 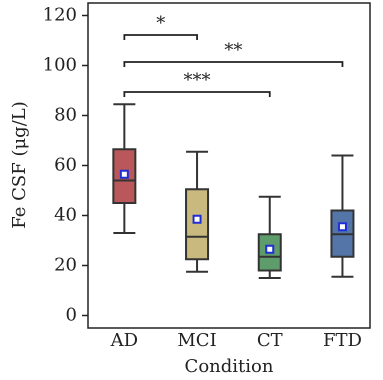 I want to click on x-tick-label: FTD, so click(x=342, y=340).